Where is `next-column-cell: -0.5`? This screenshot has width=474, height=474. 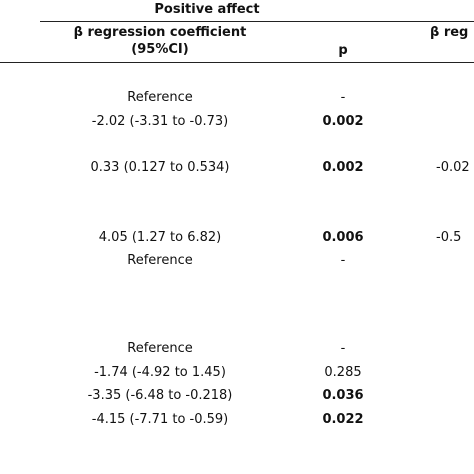 next-column-cell: -0.5 is located at coordinates (449, 237).